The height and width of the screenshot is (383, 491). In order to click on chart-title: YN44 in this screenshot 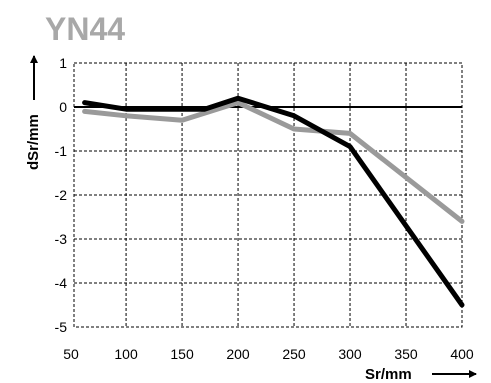, I will do `click(85, 29)`.